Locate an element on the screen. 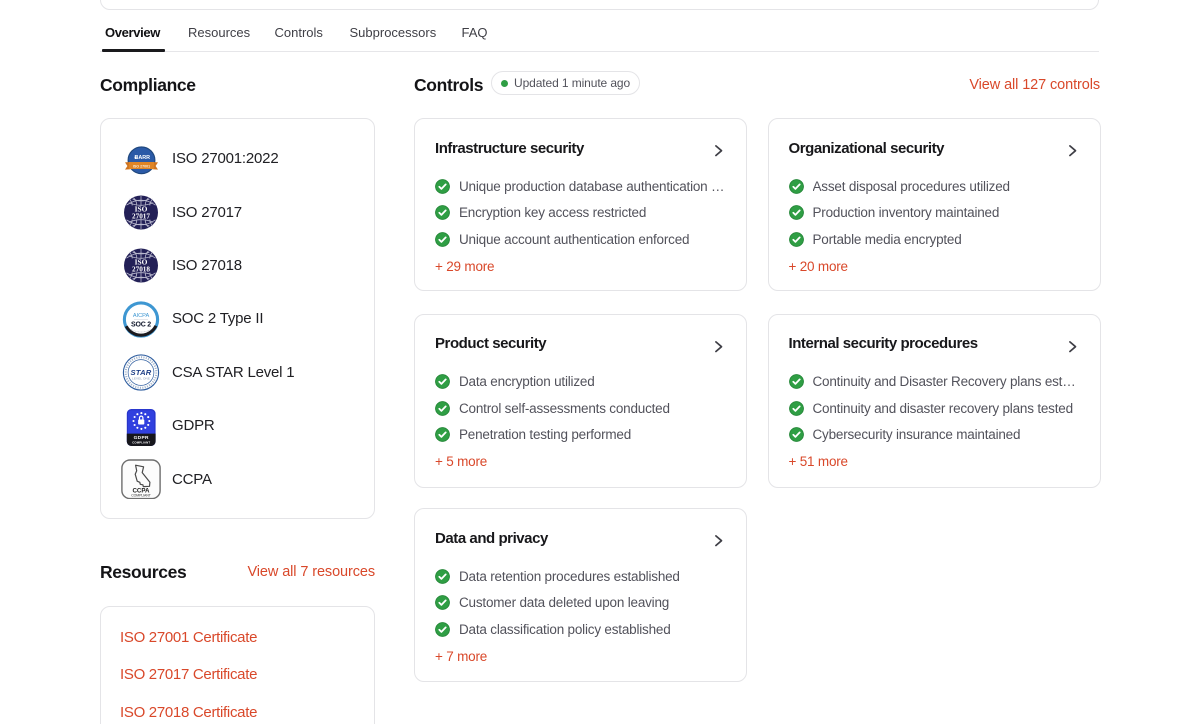 The image size is (1200, 724). svg-text: 27018 is located at coordinates (141, 270).